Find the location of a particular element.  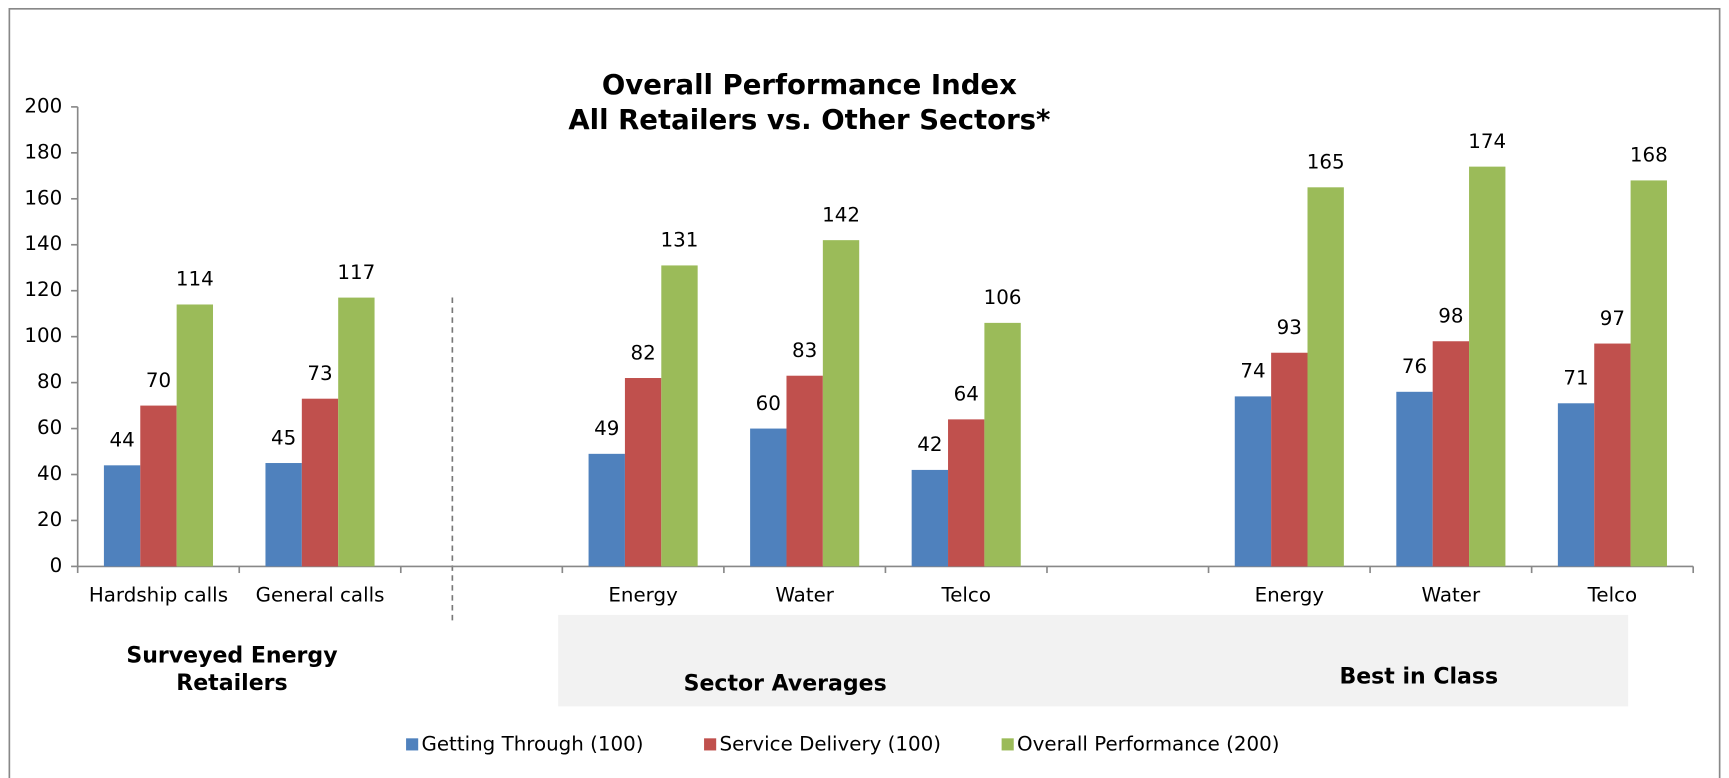

value-label: 60 is located at coordinates (768, 403).